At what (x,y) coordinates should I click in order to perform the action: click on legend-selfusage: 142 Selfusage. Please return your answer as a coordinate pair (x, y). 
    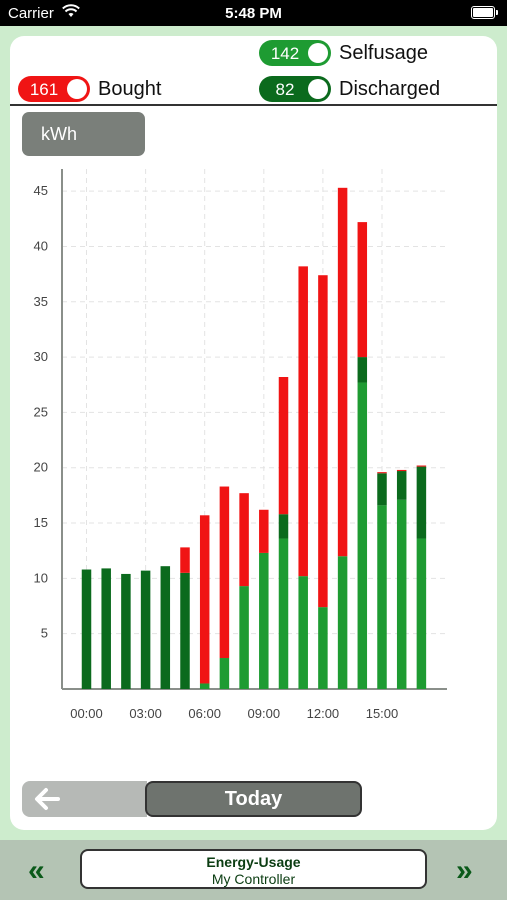
    Looking at the image, I should click on (343, 53).